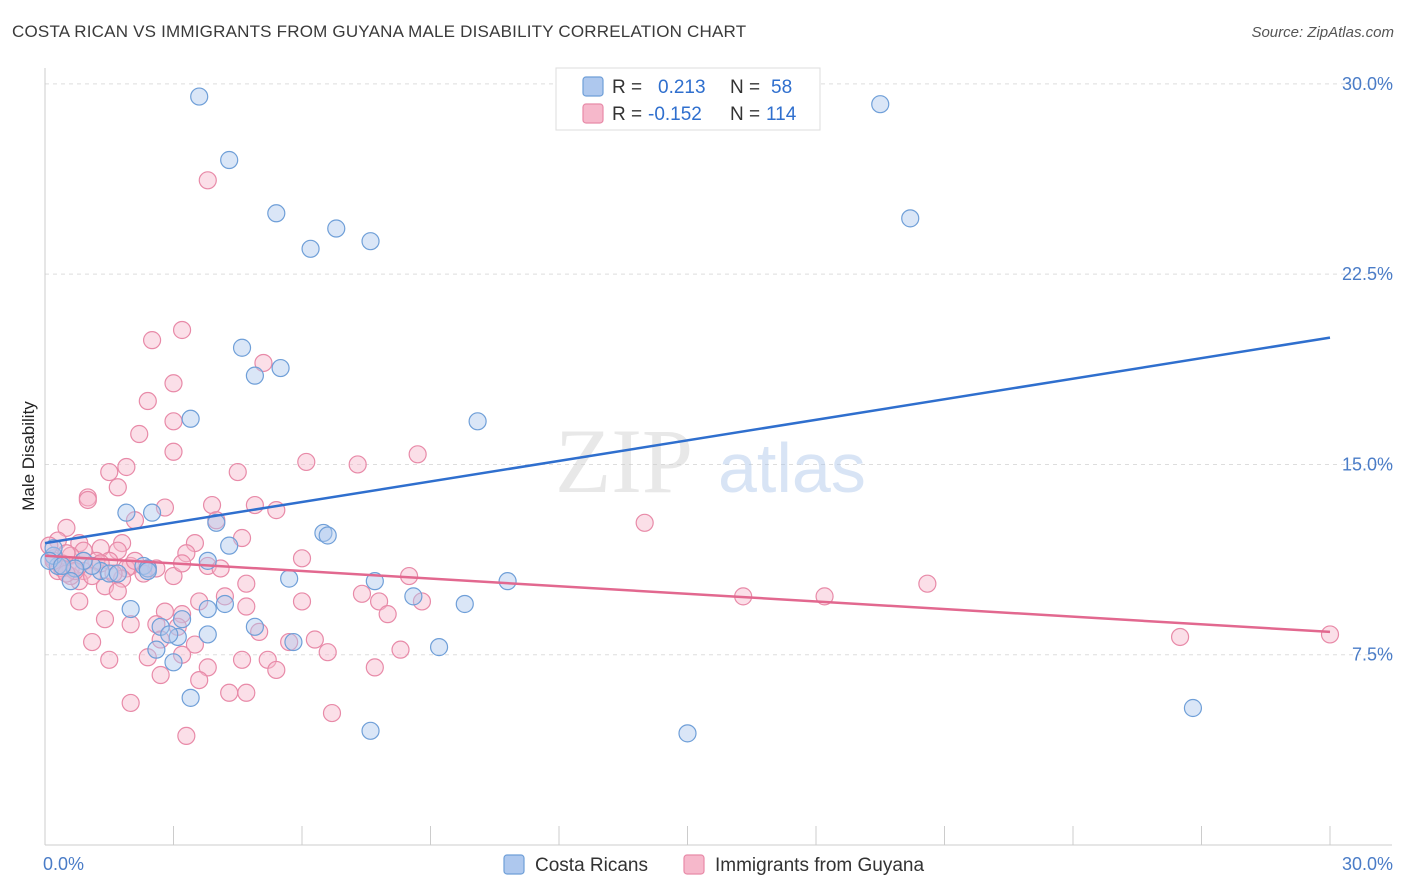 The image size is (1406, 892). Describe the element at coordinates (688, 99) in the screenshot. I see `correlation-legend: R = 0.213 N = 58 R = -0.152 N = 114` at that location.